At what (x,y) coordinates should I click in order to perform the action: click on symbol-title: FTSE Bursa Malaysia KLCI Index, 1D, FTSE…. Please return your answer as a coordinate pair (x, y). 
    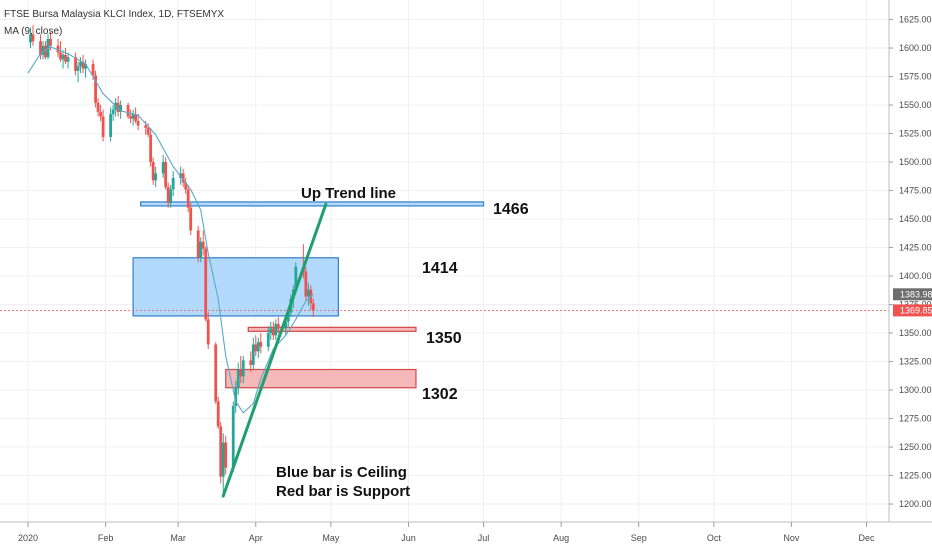
    Looking at the image, I should click on (114, 14).